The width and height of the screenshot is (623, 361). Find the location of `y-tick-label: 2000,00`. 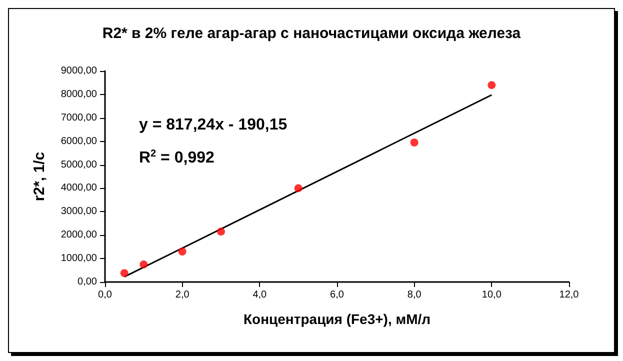

y-tick-label: 2000,00 is located at coordinates (79, 235).